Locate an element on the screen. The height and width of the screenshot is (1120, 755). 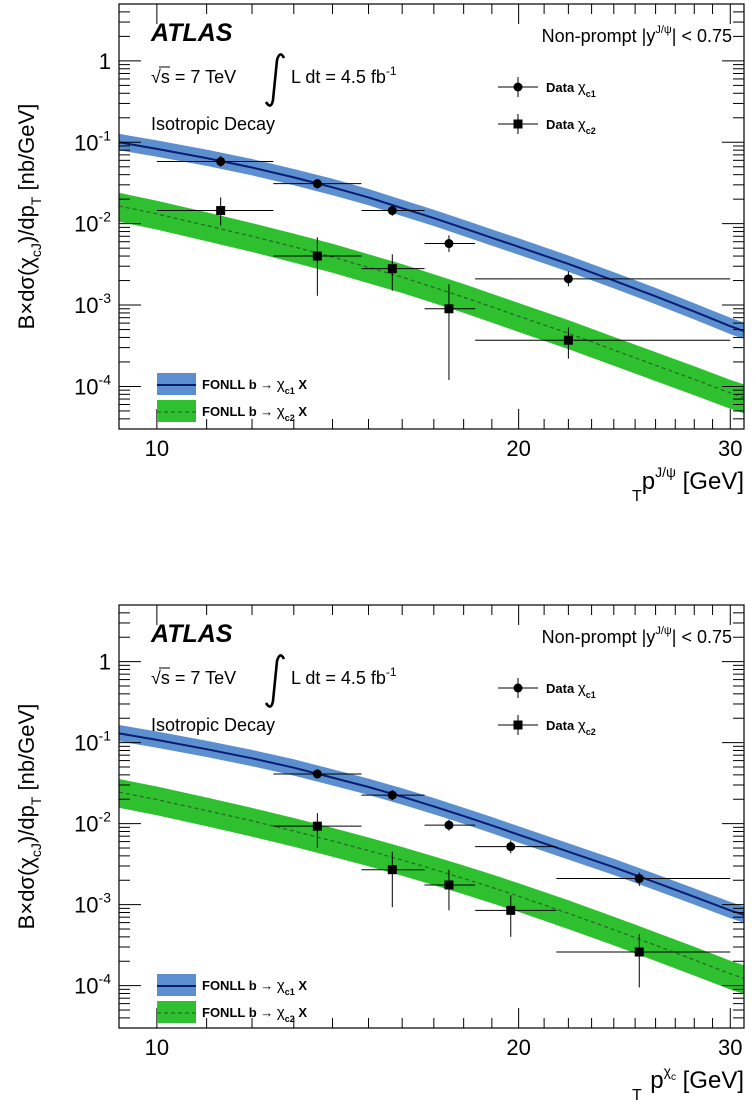
legend-circle-marker is located at coordinates (518, 87).